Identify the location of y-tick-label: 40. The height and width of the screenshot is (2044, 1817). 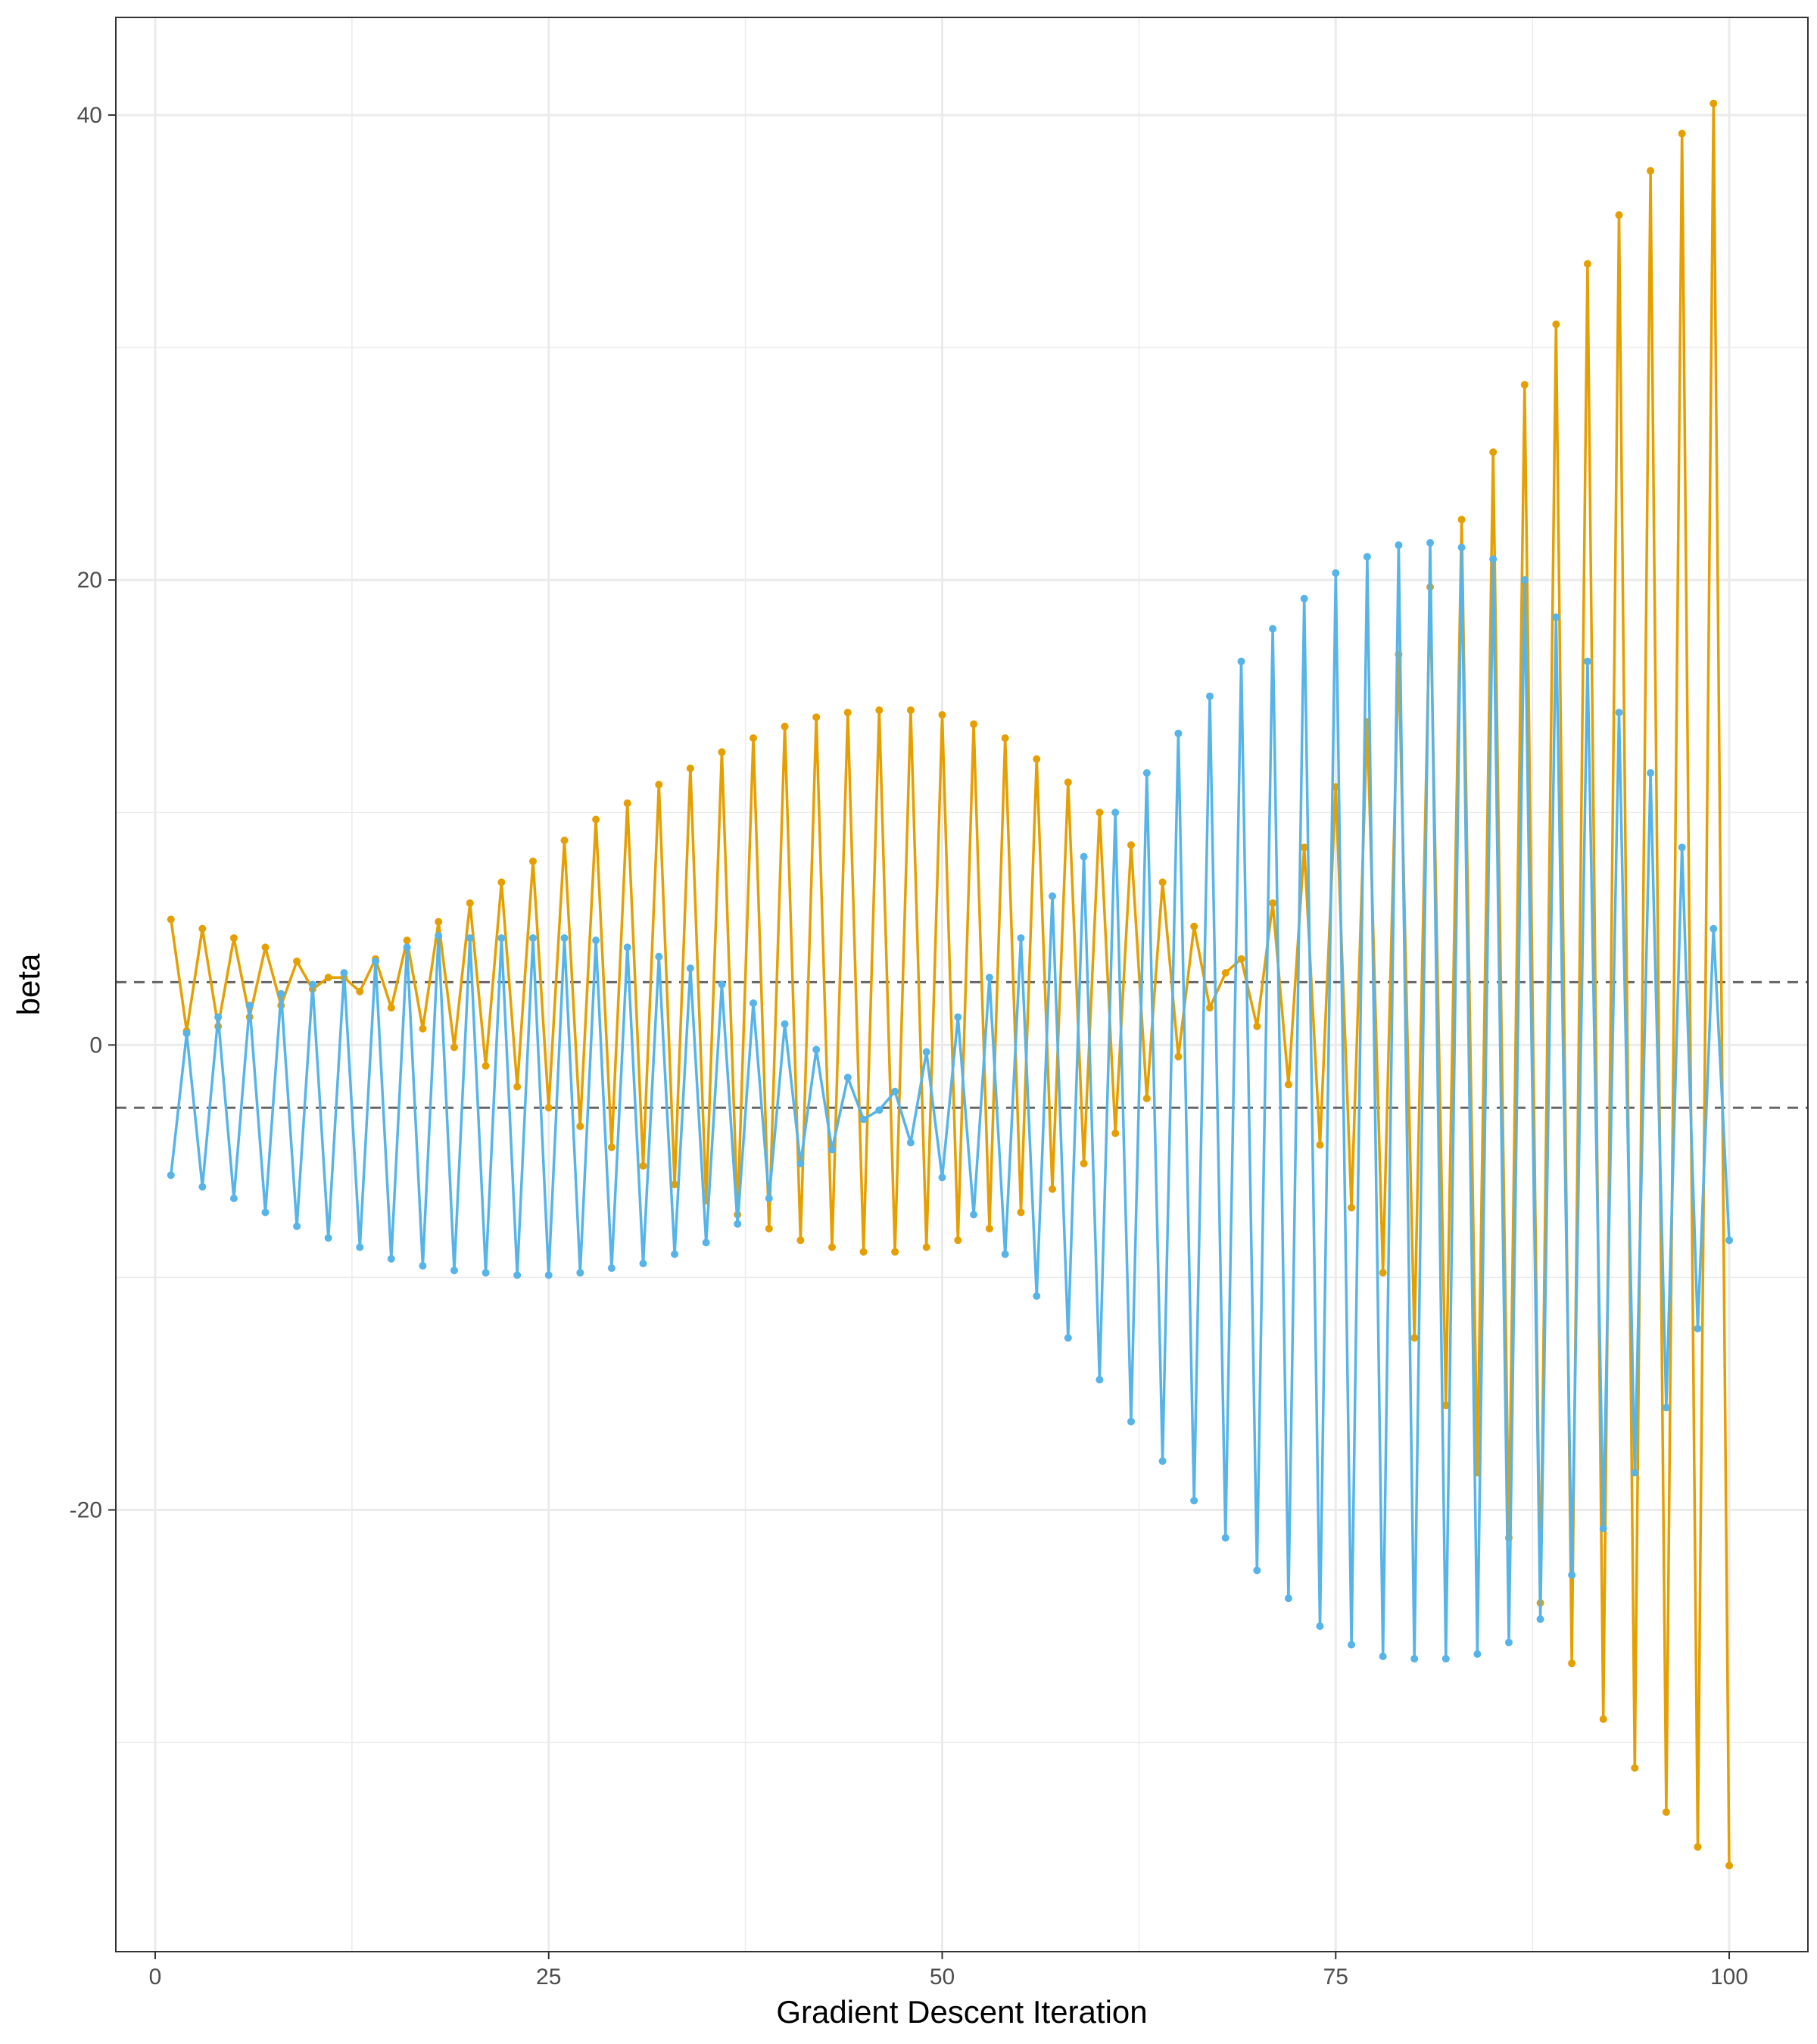
(89, 115).